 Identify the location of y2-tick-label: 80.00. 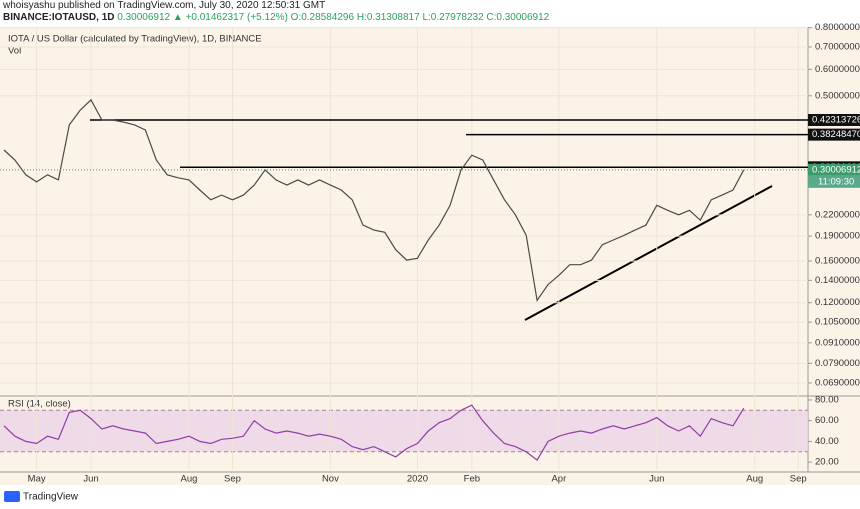
(827, 399).